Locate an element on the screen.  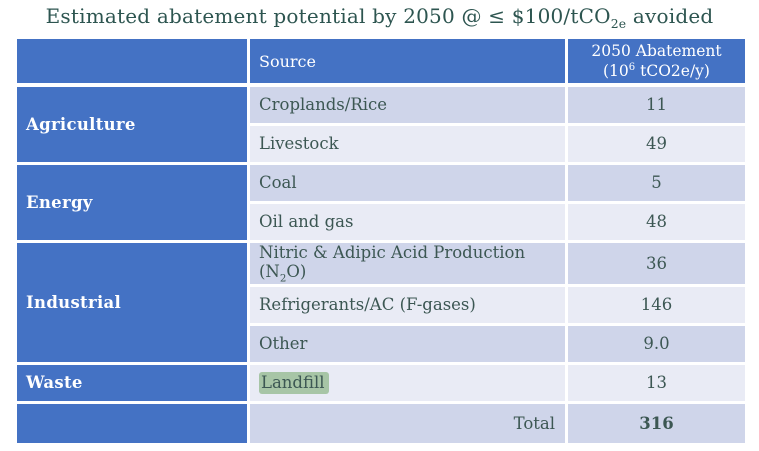
table-header-row: Source 2050 Abatement (106 tCO2e/y) is located at coordinates (381, 61).